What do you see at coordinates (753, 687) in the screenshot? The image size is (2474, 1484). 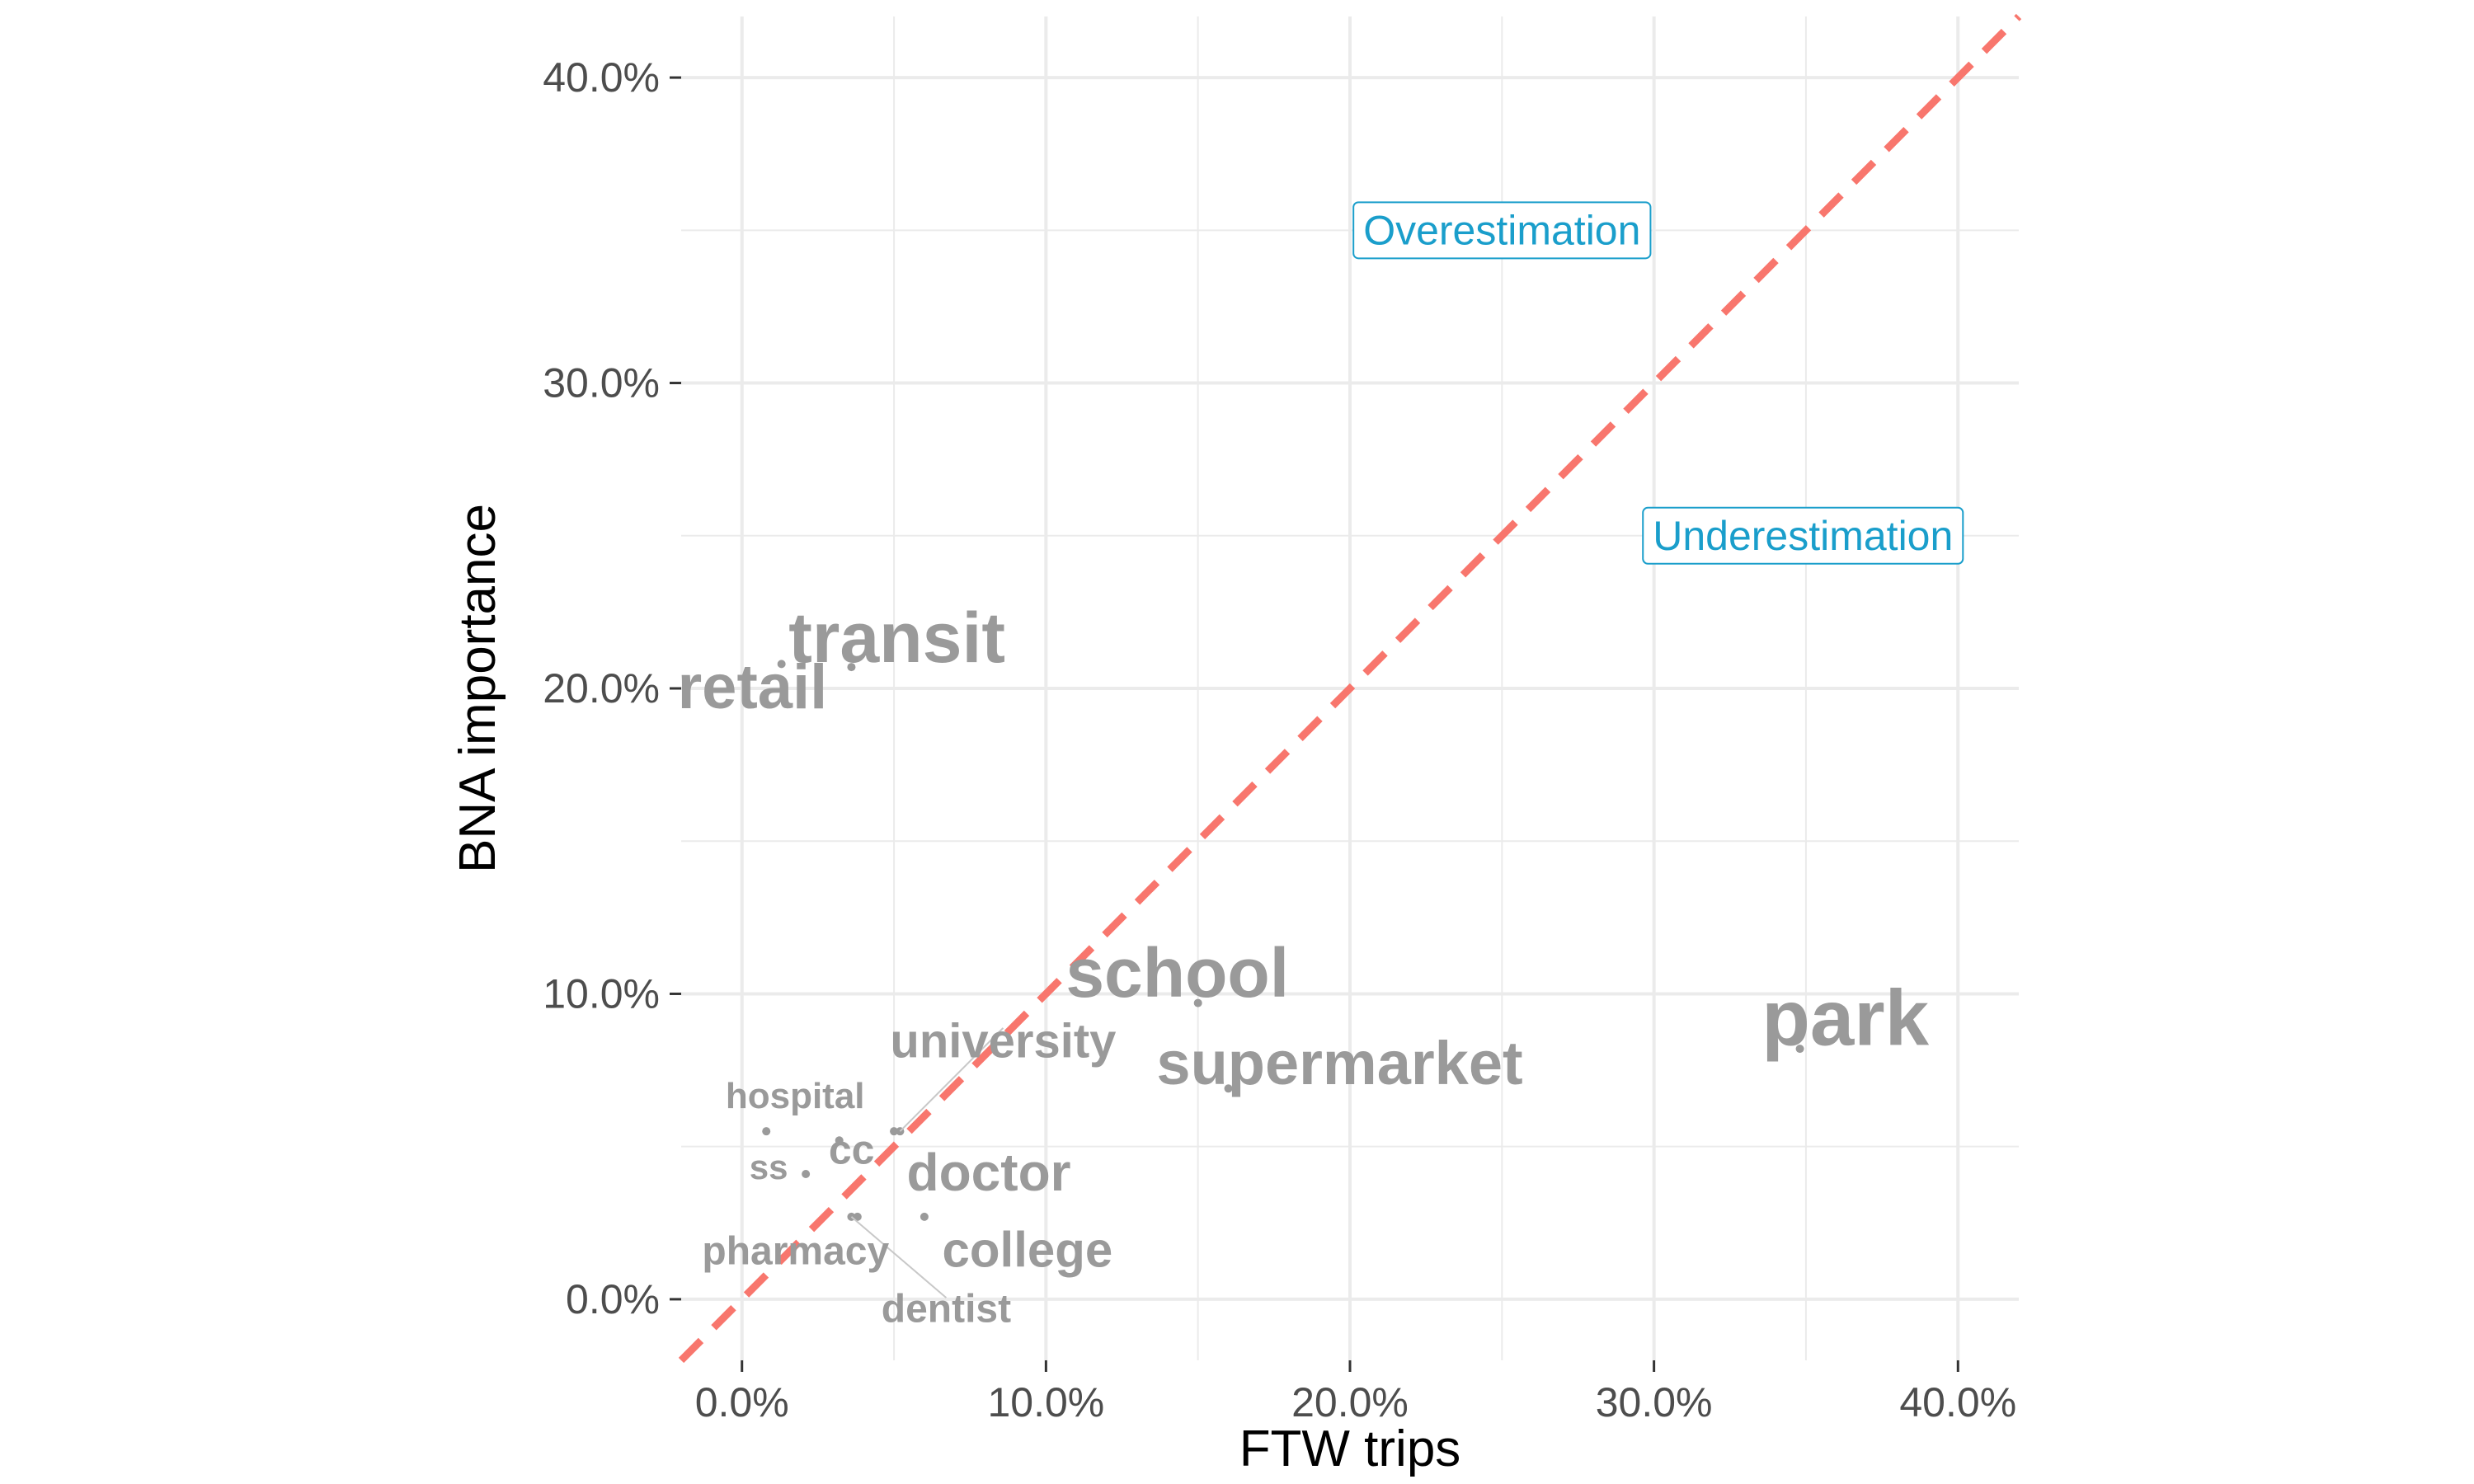 I see `point-label-retail: retail` at bounding box center [753, 687].